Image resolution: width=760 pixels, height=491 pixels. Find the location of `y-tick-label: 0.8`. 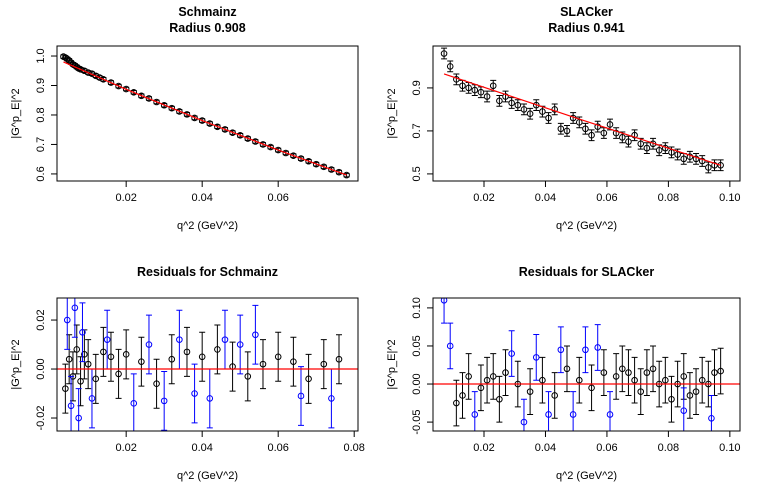

y-tick-label: 0.8 is located at coordinates (41, 114).